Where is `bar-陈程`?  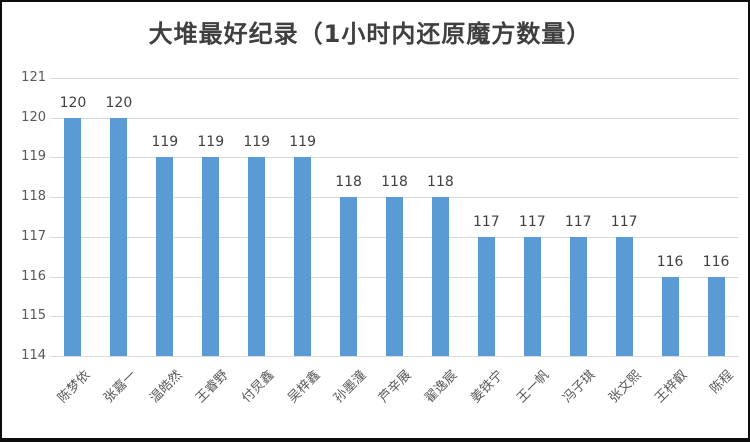
bar-陈程 is located at coordinates (716, 316).